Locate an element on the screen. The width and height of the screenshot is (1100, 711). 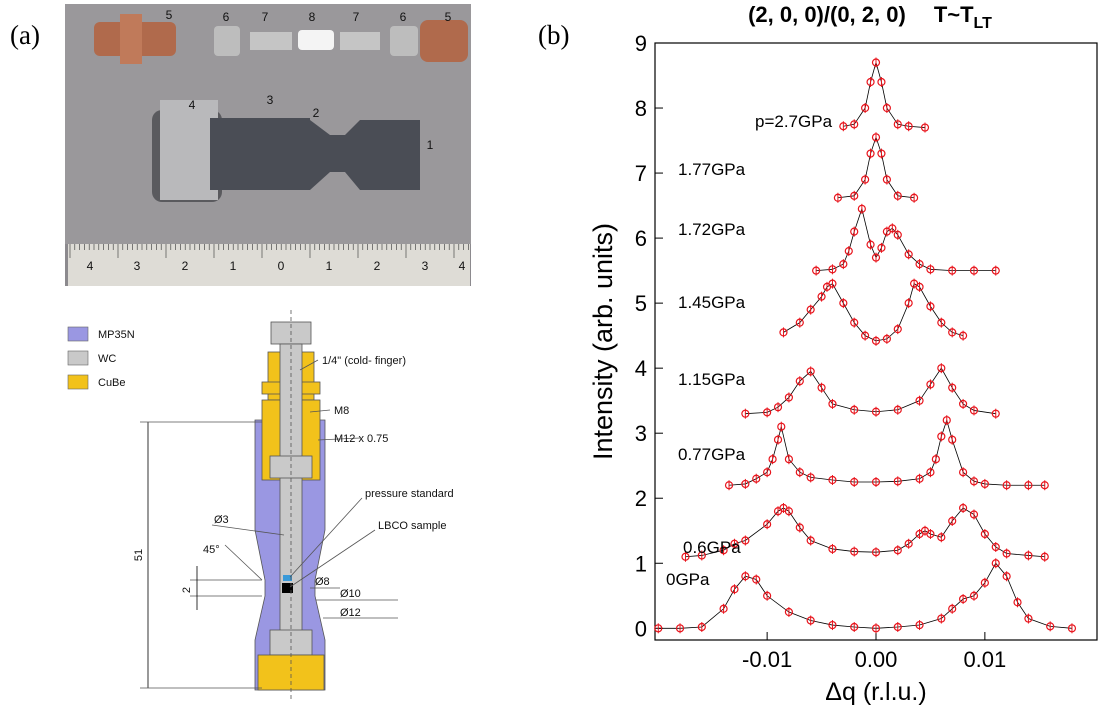
series-label: 0.6GPa is located at coordinates (712, 547).